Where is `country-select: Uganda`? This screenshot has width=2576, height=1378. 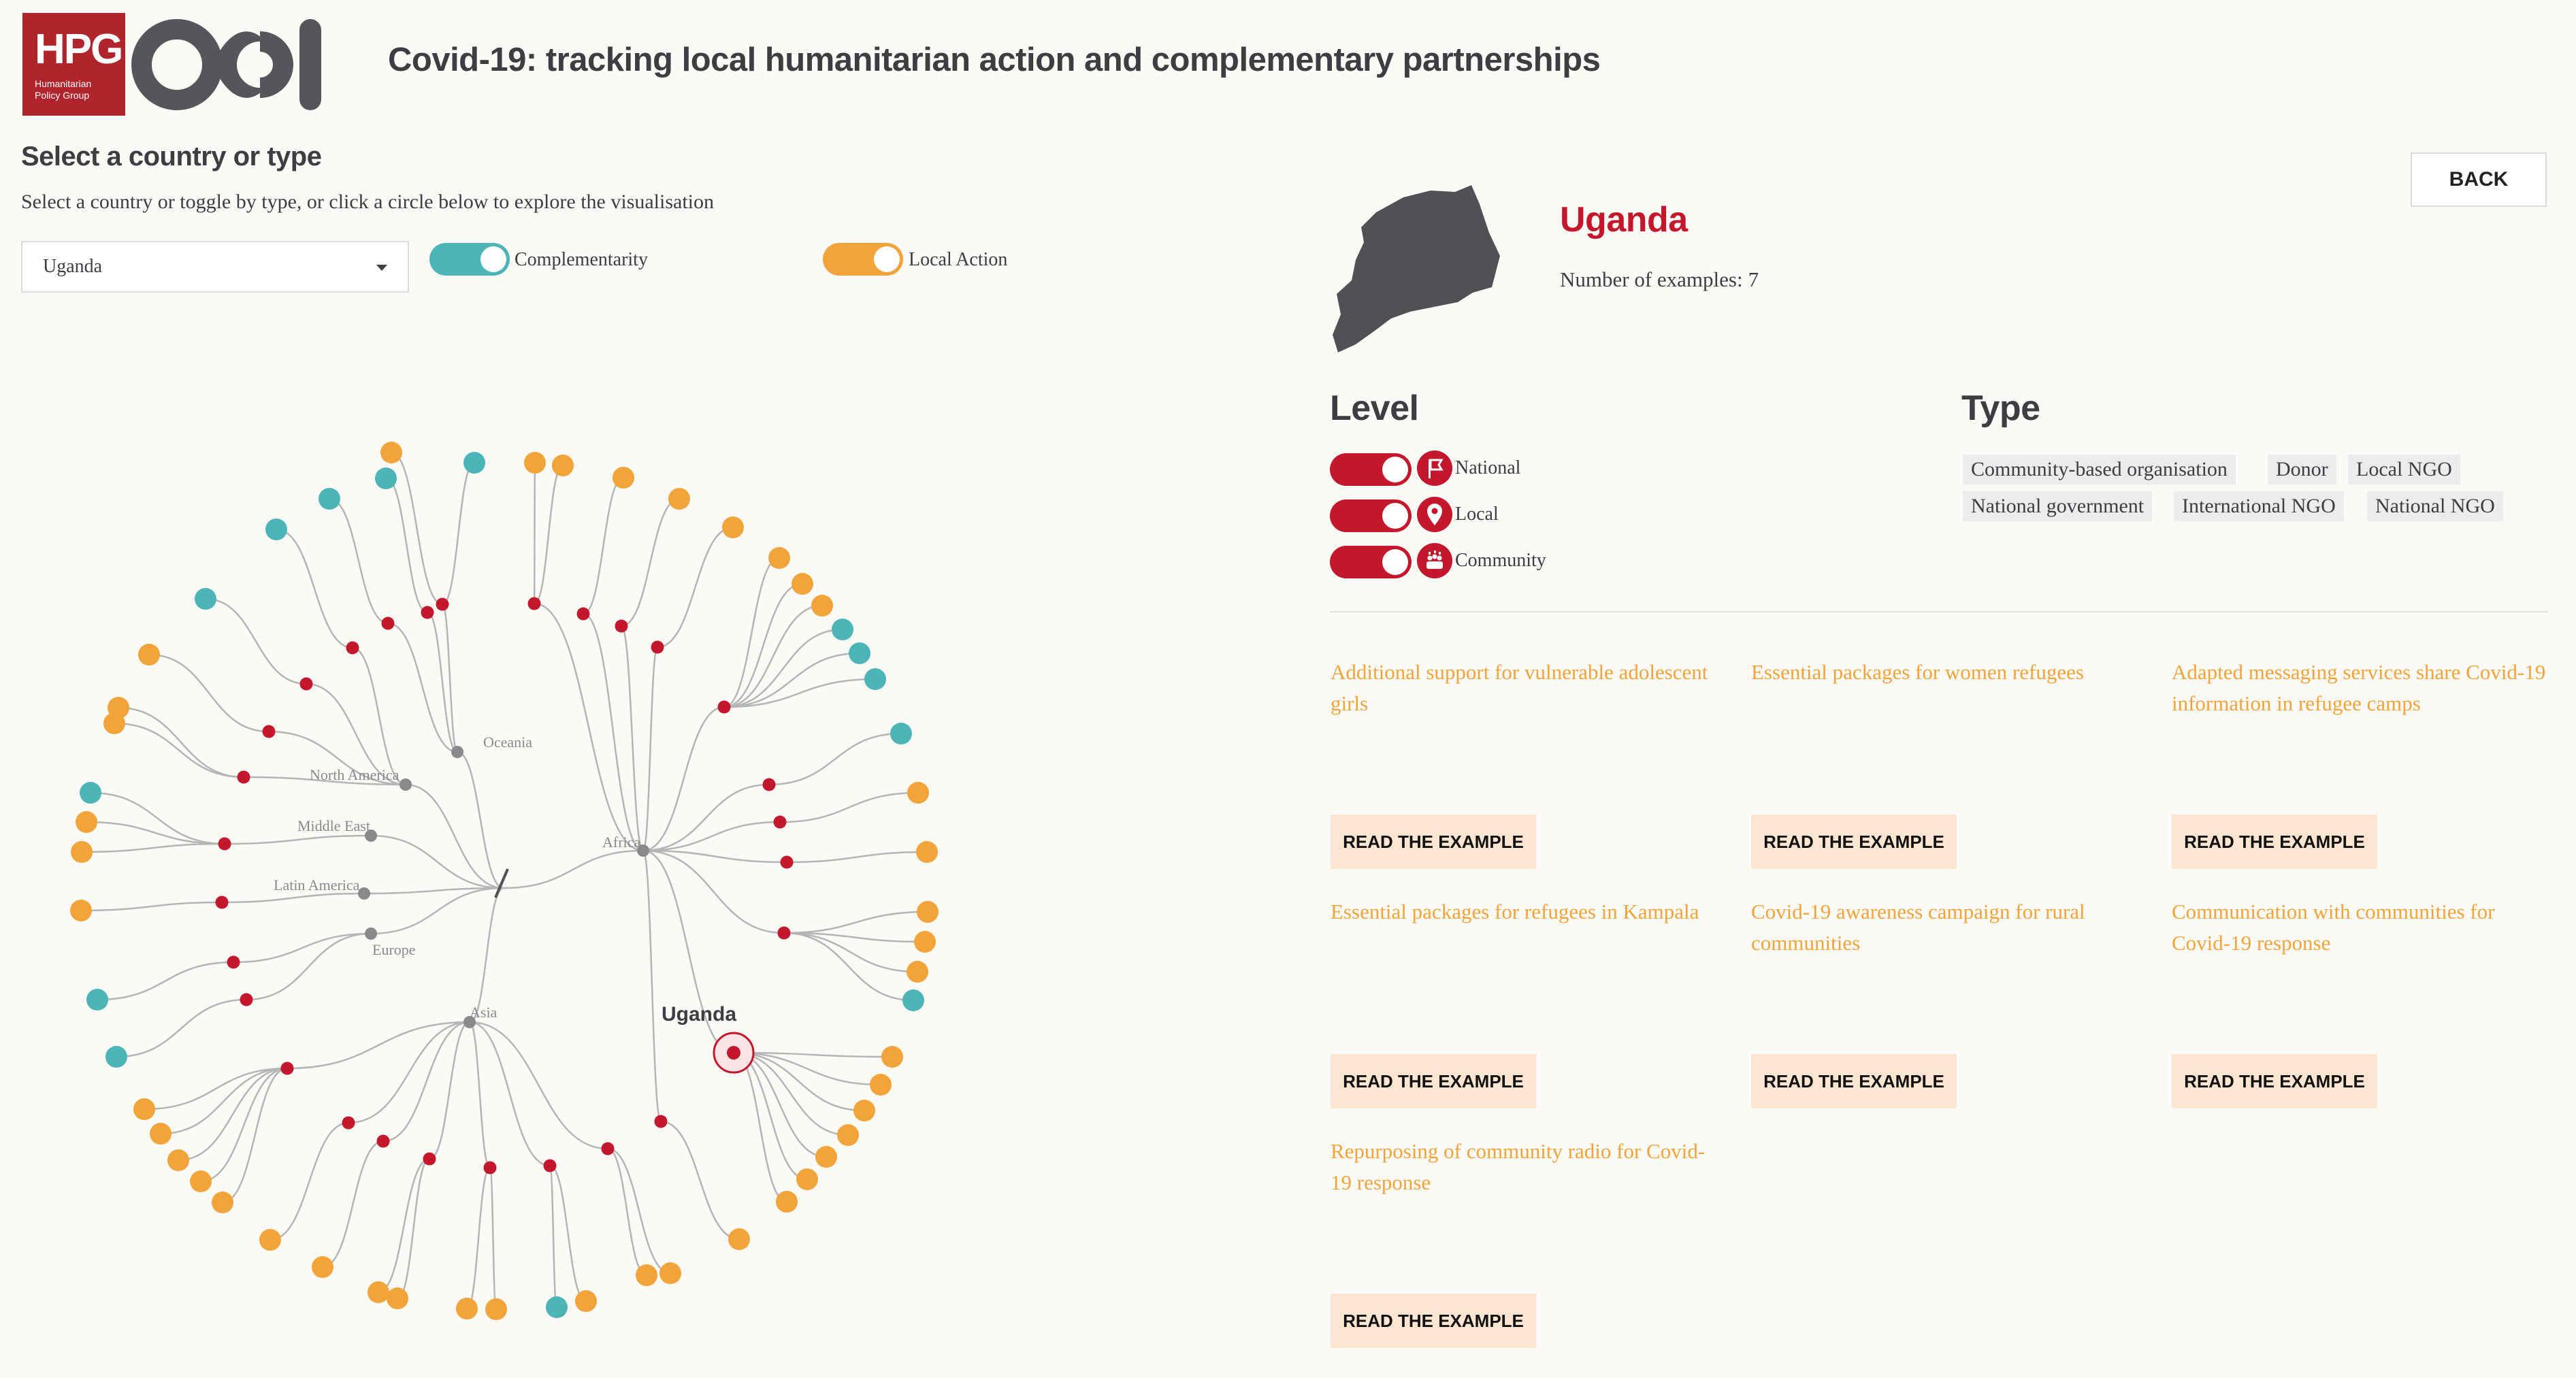
country-select: Uganda is located at coordinates (215, 267).